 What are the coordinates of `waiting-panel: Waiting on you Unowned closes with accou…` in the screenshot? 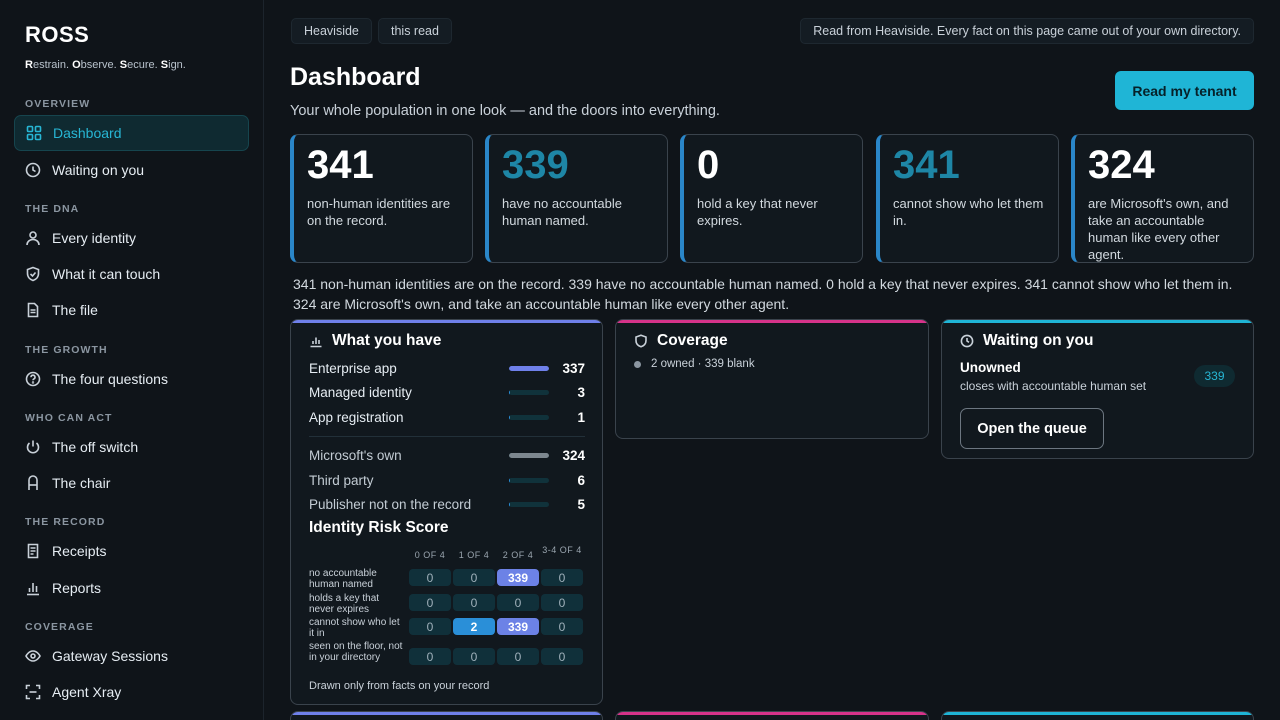 It's located at (1097, 389).